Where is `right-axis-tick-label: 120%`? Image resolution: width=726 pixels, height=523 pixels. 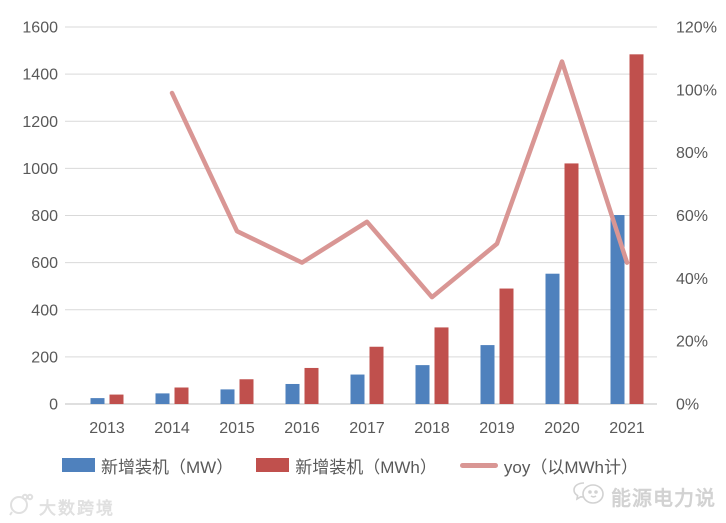
right-axis-tick-label: 120% is located at coordinates (696, 28).